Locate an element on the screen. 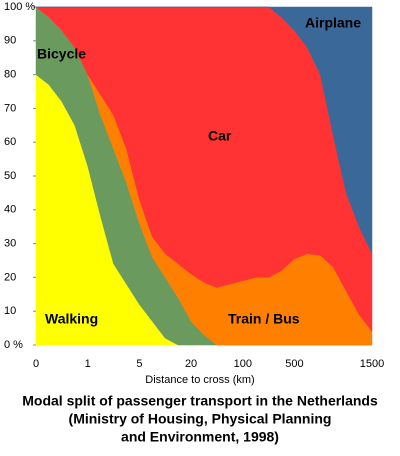  chart-title: and Environment, 1998) is located at coordinates (200, 437).